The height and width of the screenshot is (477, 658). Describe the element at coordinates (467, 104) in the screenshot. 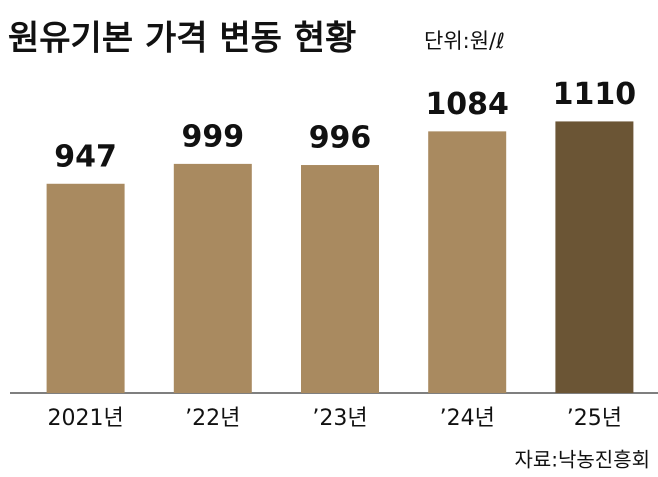

I see `value-label: 1084` at that location.